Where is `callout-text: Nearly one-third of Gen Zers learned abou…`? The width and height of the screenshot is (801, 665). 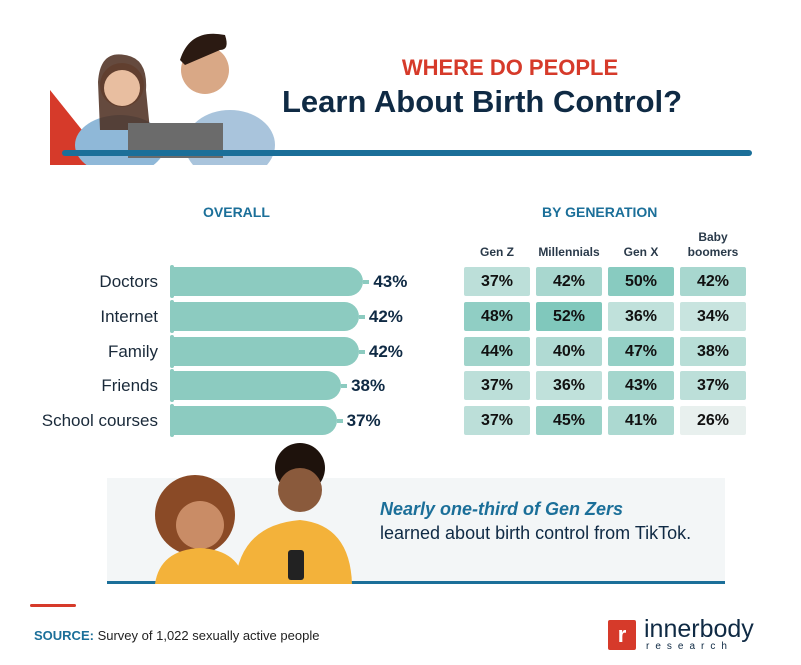
callout-text: Nearly one-third of Gen Zers learned abou… is located at coordinates (540, 521).